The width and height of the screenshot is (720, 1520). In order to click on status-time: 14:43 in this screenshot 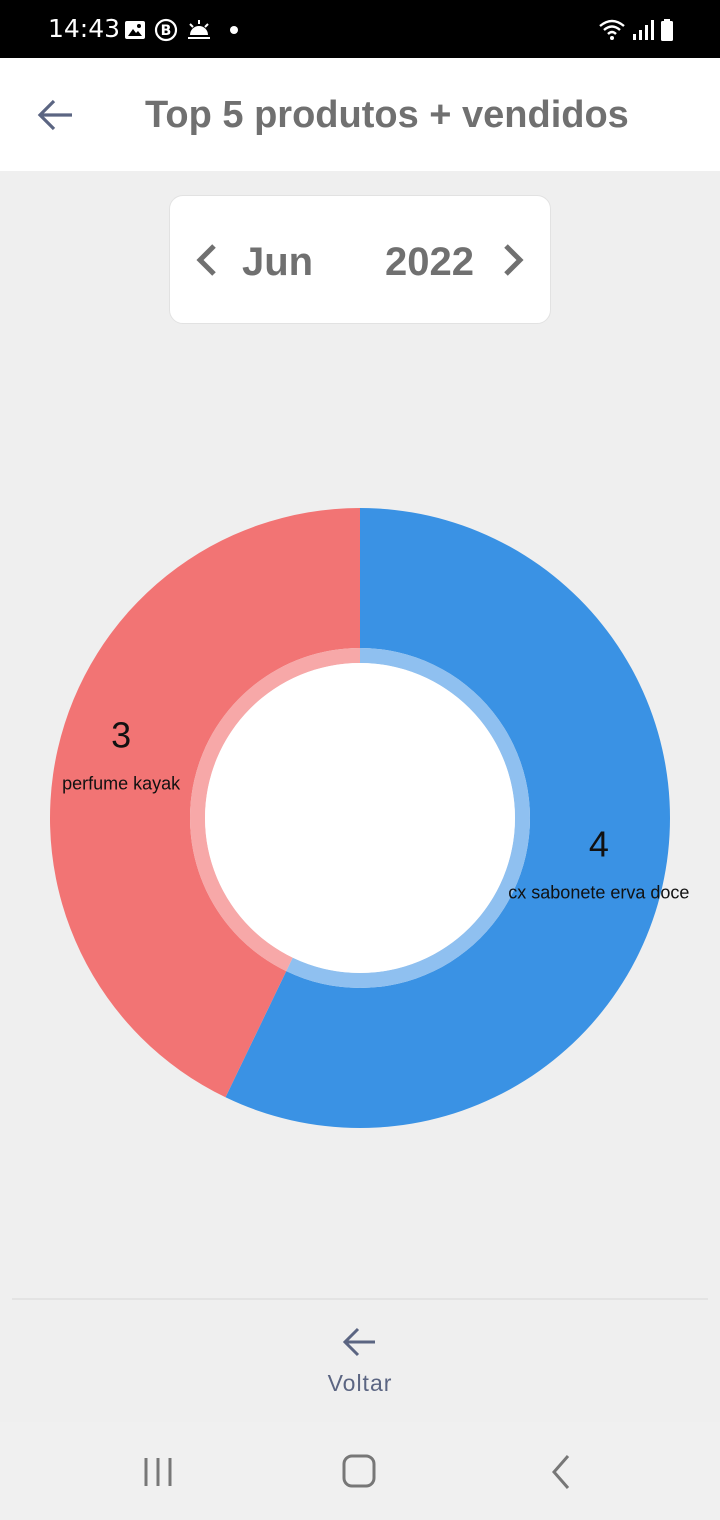, I will do `click(84, 28)`.